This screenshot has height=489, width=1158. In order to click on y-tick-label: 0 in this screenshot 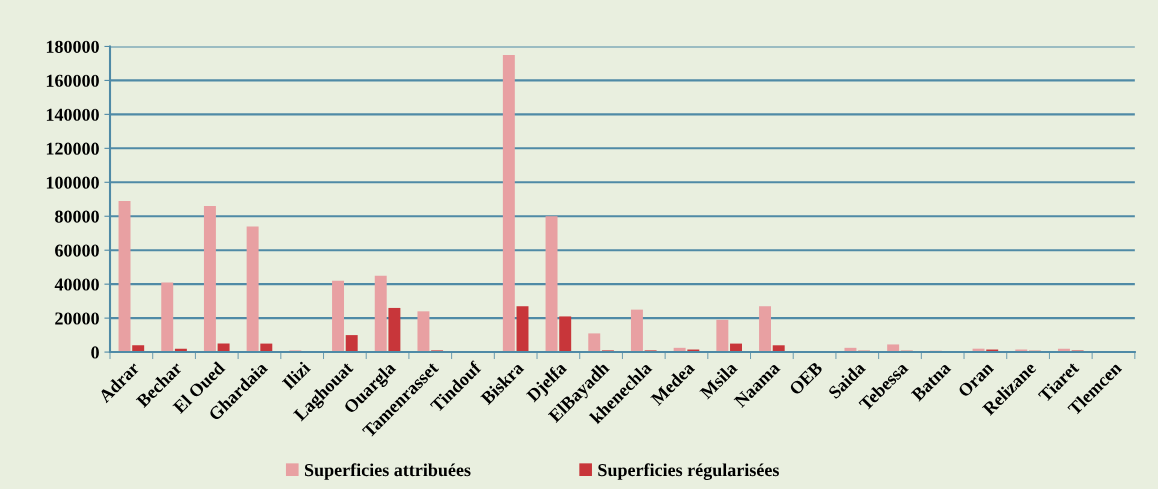, I will do `click(95, 352)`.